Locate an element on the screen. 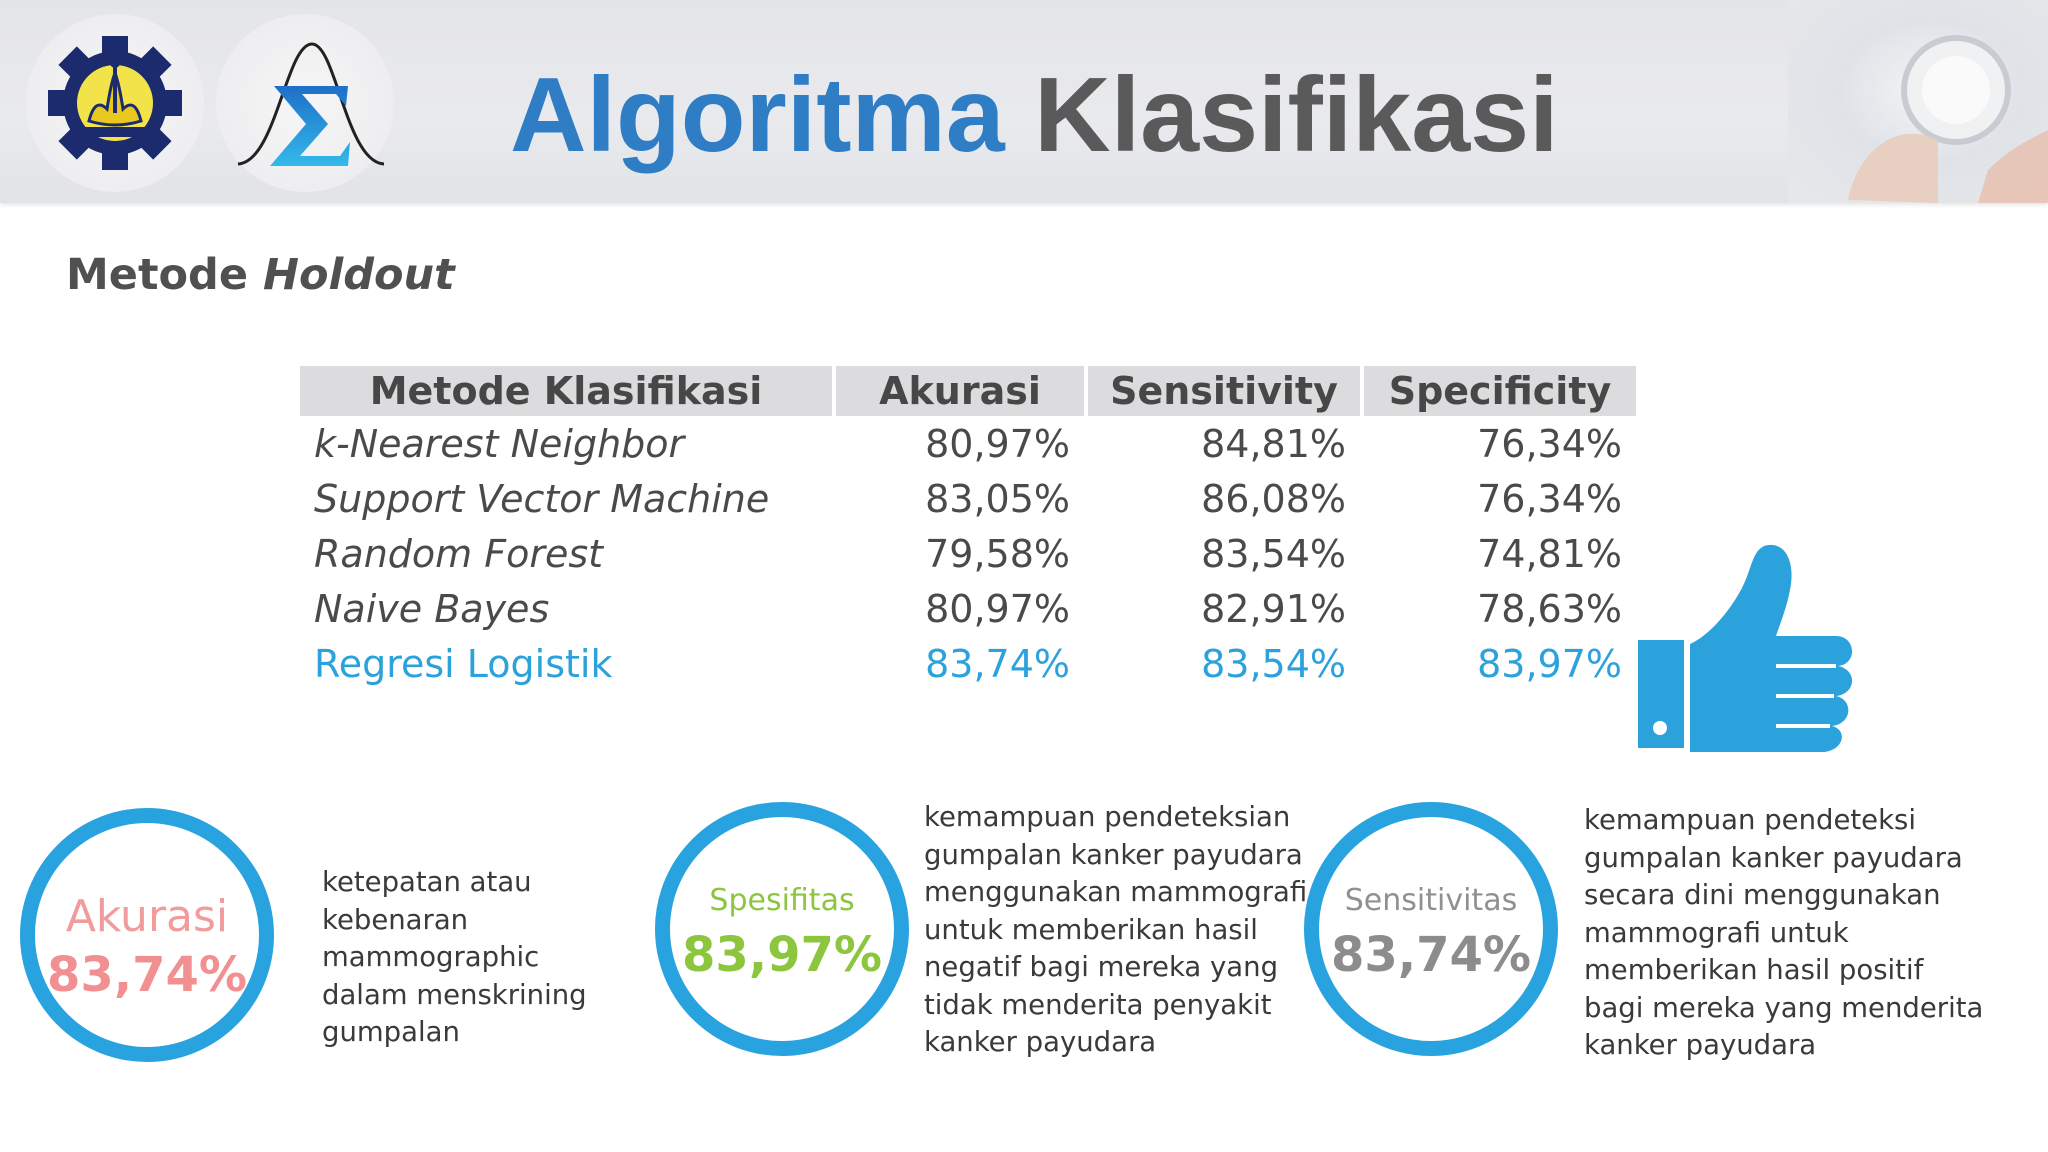 The width and height of the screenshot is (2048, 1152). method-name: Random Forest is located at coordinates (459, 553).